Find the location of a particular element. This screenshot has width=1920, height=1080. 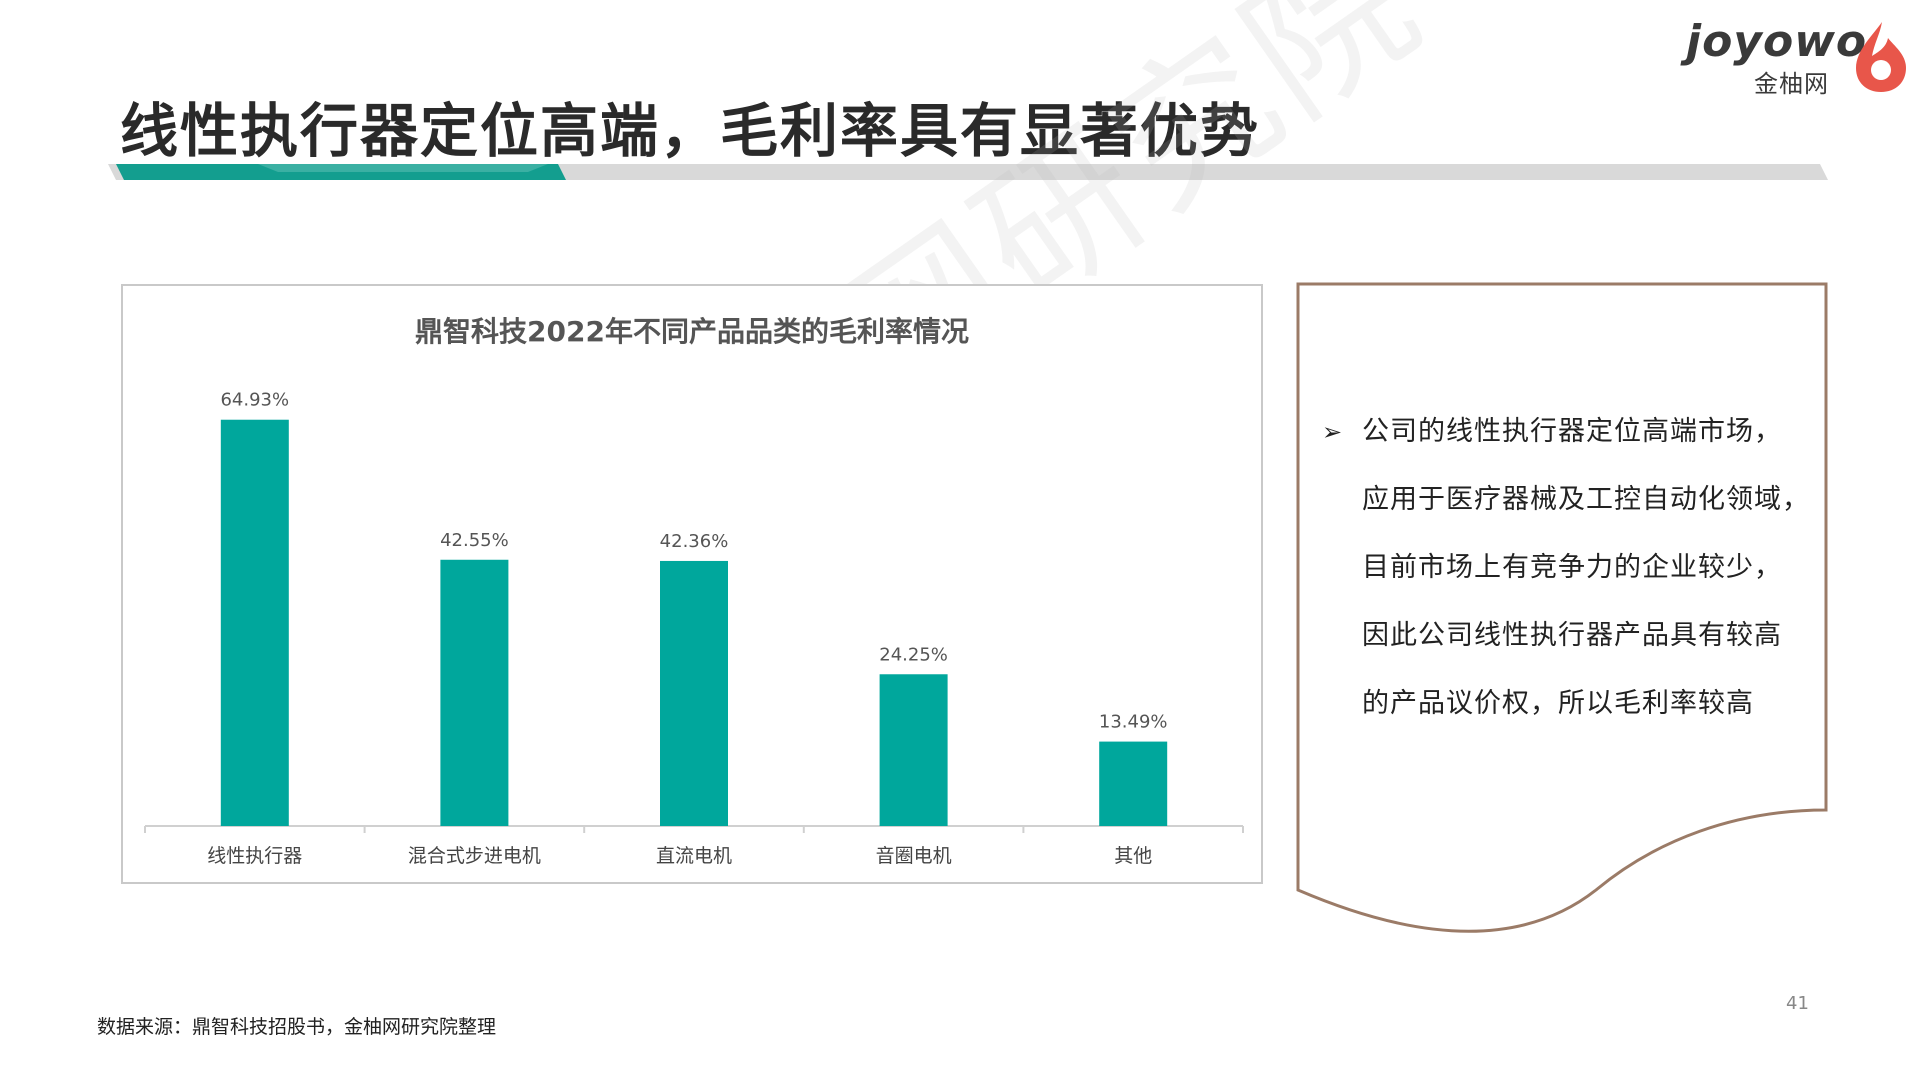

logo-wordmark: joyowo is located at coordinates (1777, 41).